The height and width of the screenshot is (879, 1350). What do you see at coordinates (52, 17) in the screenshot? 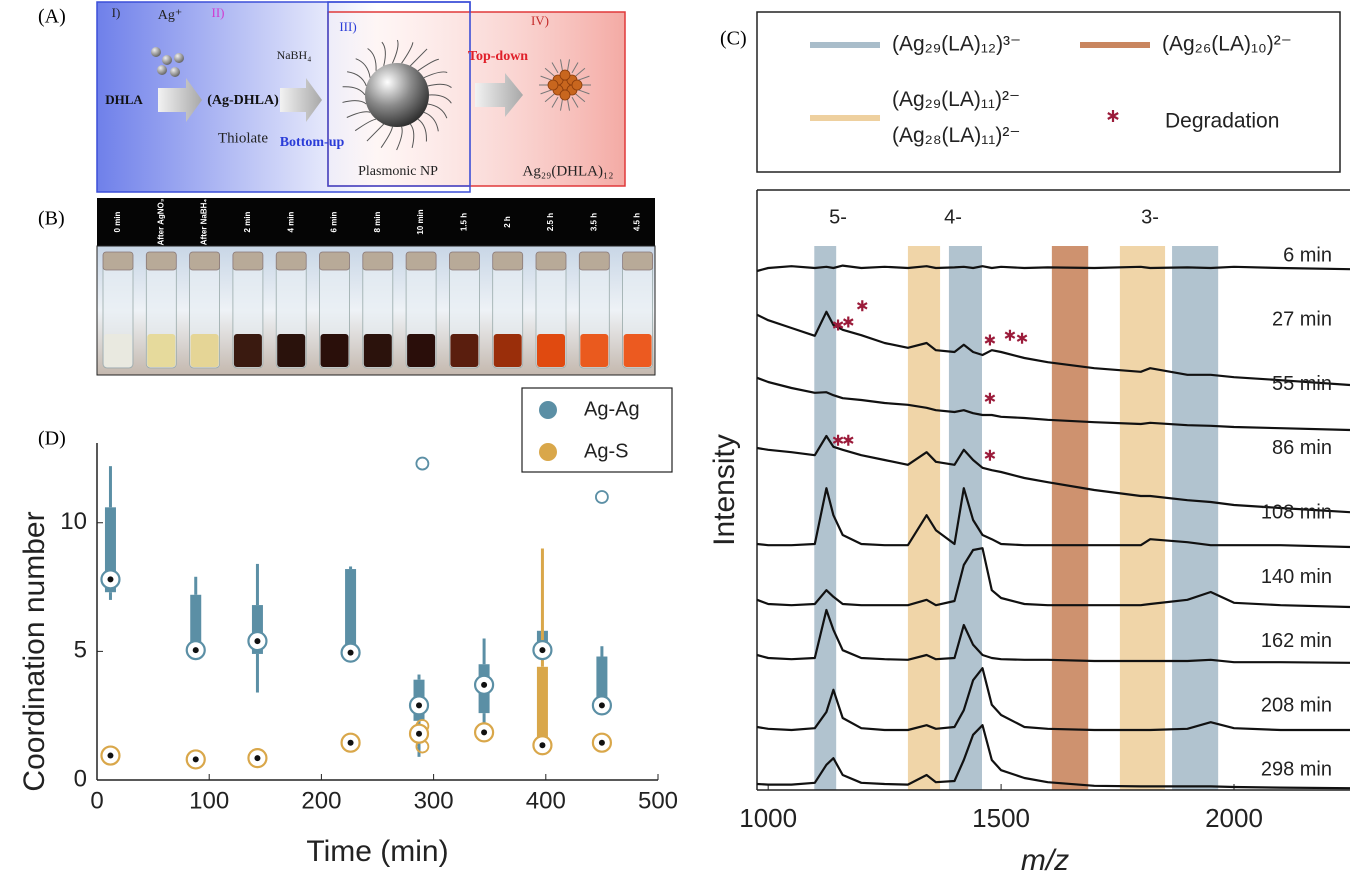
I see `panel-label: (A)` at bounding box center [52, 17].